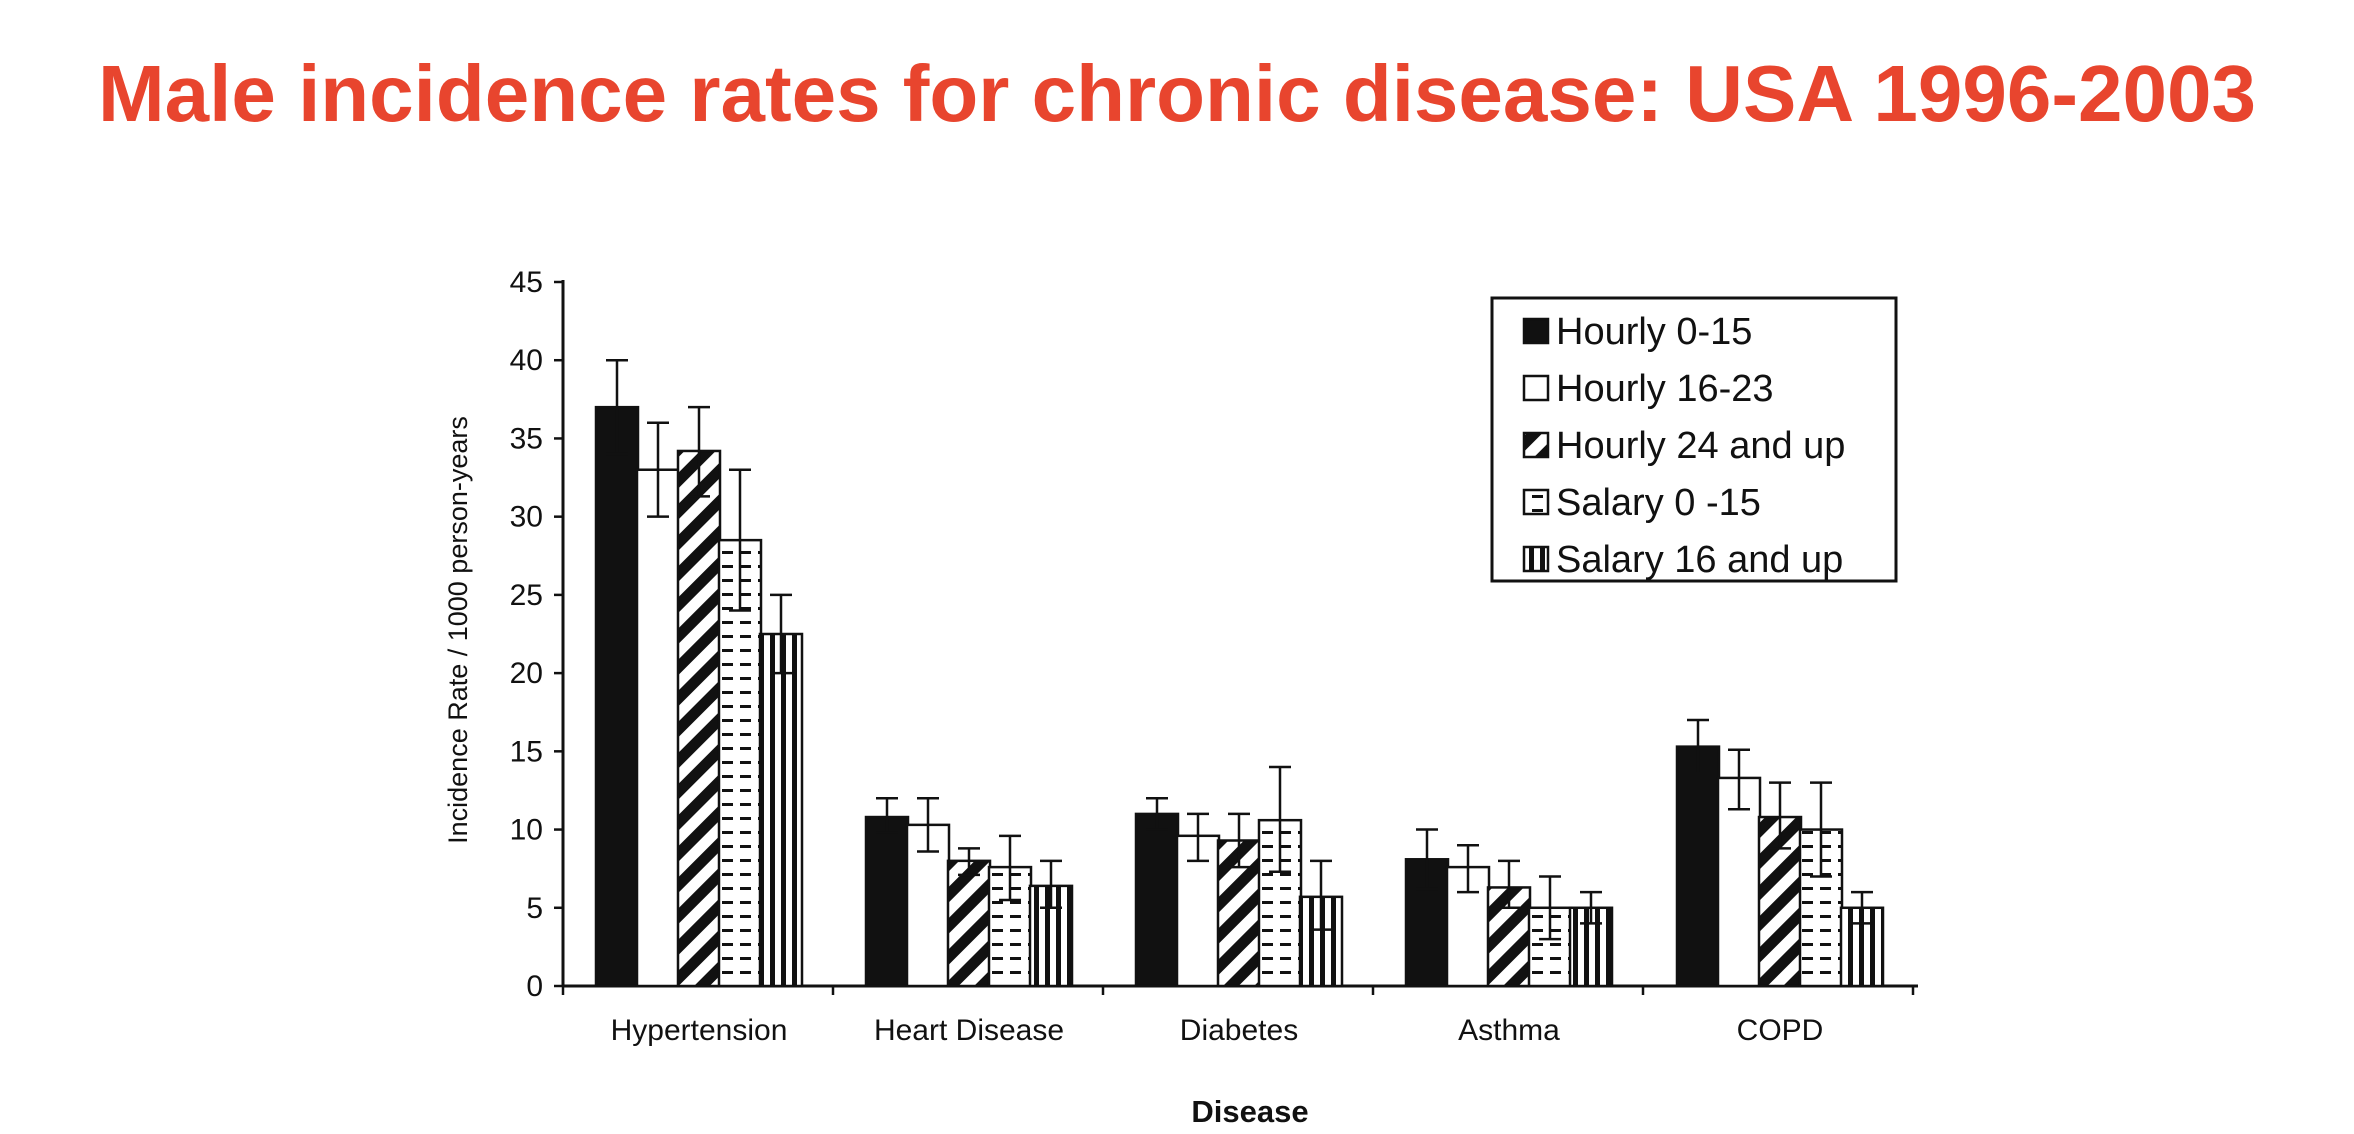 This screenshot has width=2354, height=1134. Describe the element at coordinates (526, 517) in the screenshot. I see `y-tick-label: 30` at that location.